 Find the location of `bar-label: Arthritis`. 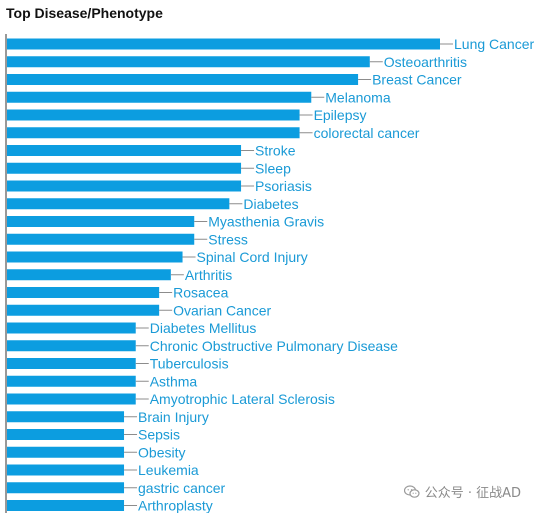

bar-label: Arthritis is located at coordinates (208, 275).